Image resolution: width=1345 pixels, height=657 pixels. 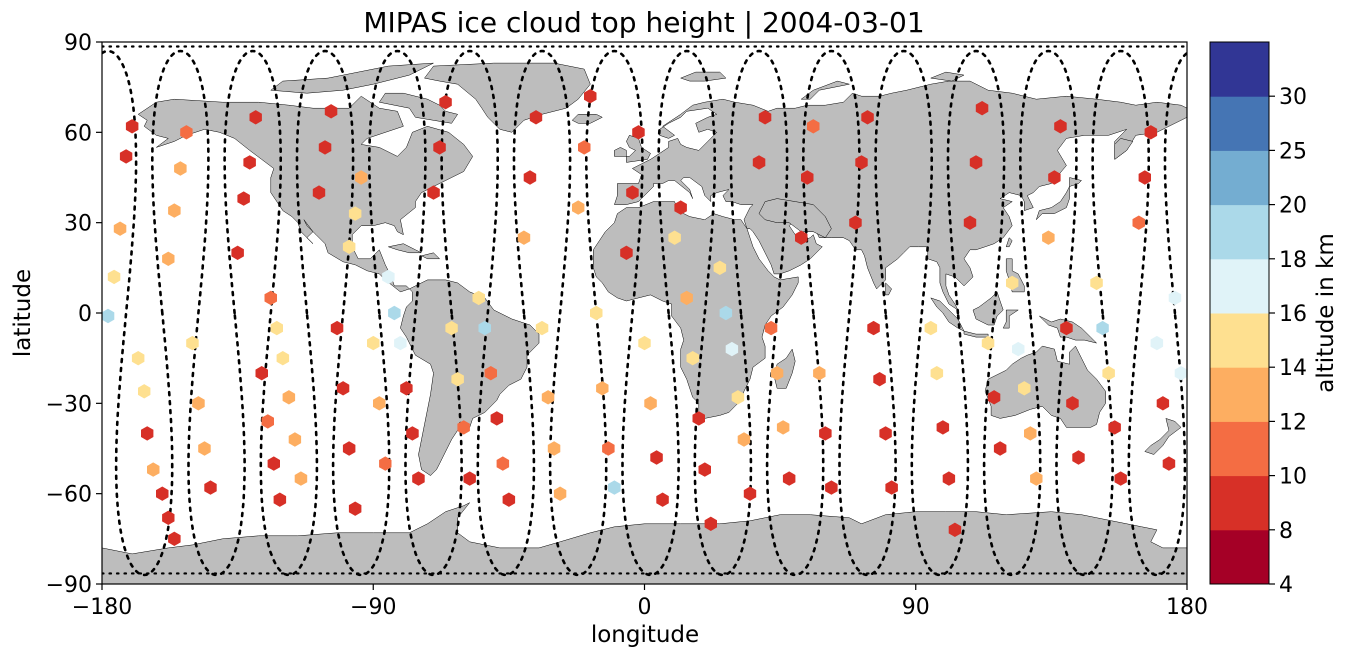 What do you see at coordinates (1293, 422) in the screenshot?
I see `colorbar-tick-label: 12` at bounding box center [1293, 422].